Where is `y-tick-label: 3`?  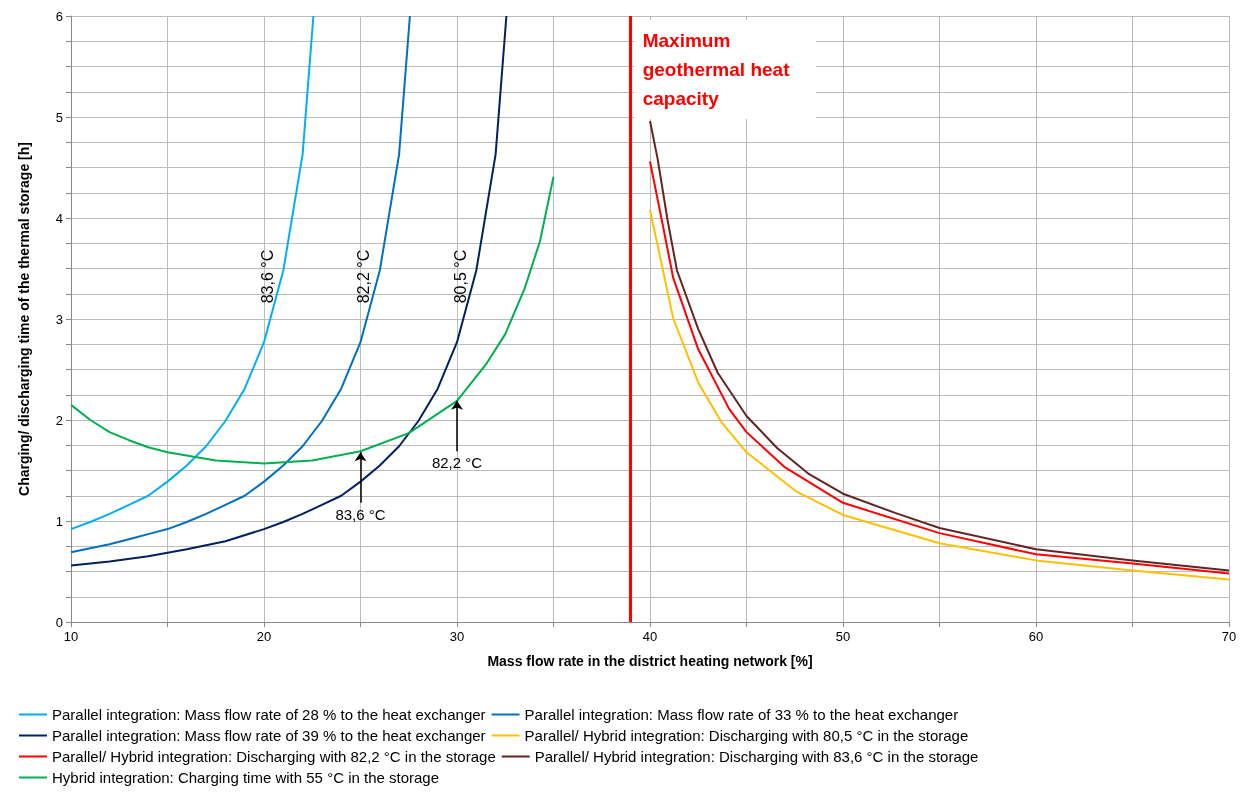 y-tick-label: 3 is located at coordinates (59, 319).